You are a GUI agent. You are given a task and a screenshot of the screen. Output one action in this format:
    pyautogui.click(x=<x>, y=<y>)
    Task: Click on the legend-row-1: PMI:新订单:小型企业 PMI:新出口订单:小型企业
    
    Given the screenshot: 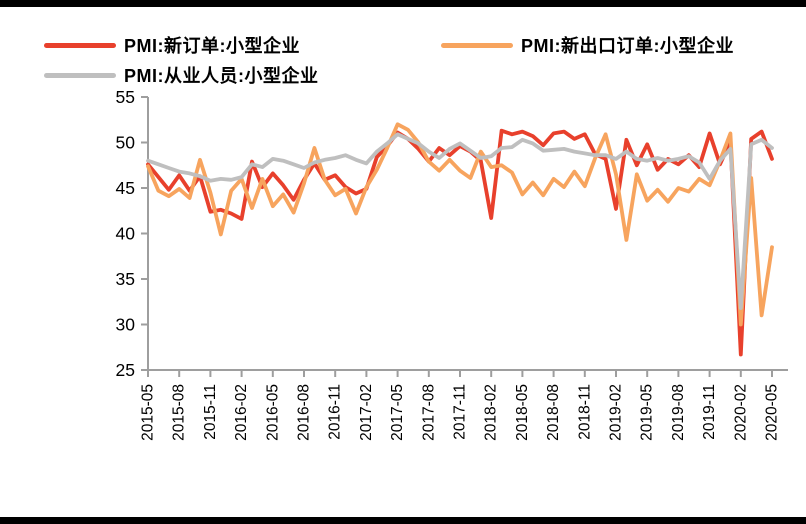 What is the action you would take?
    pyautogui.click(x=414, y=45)
    